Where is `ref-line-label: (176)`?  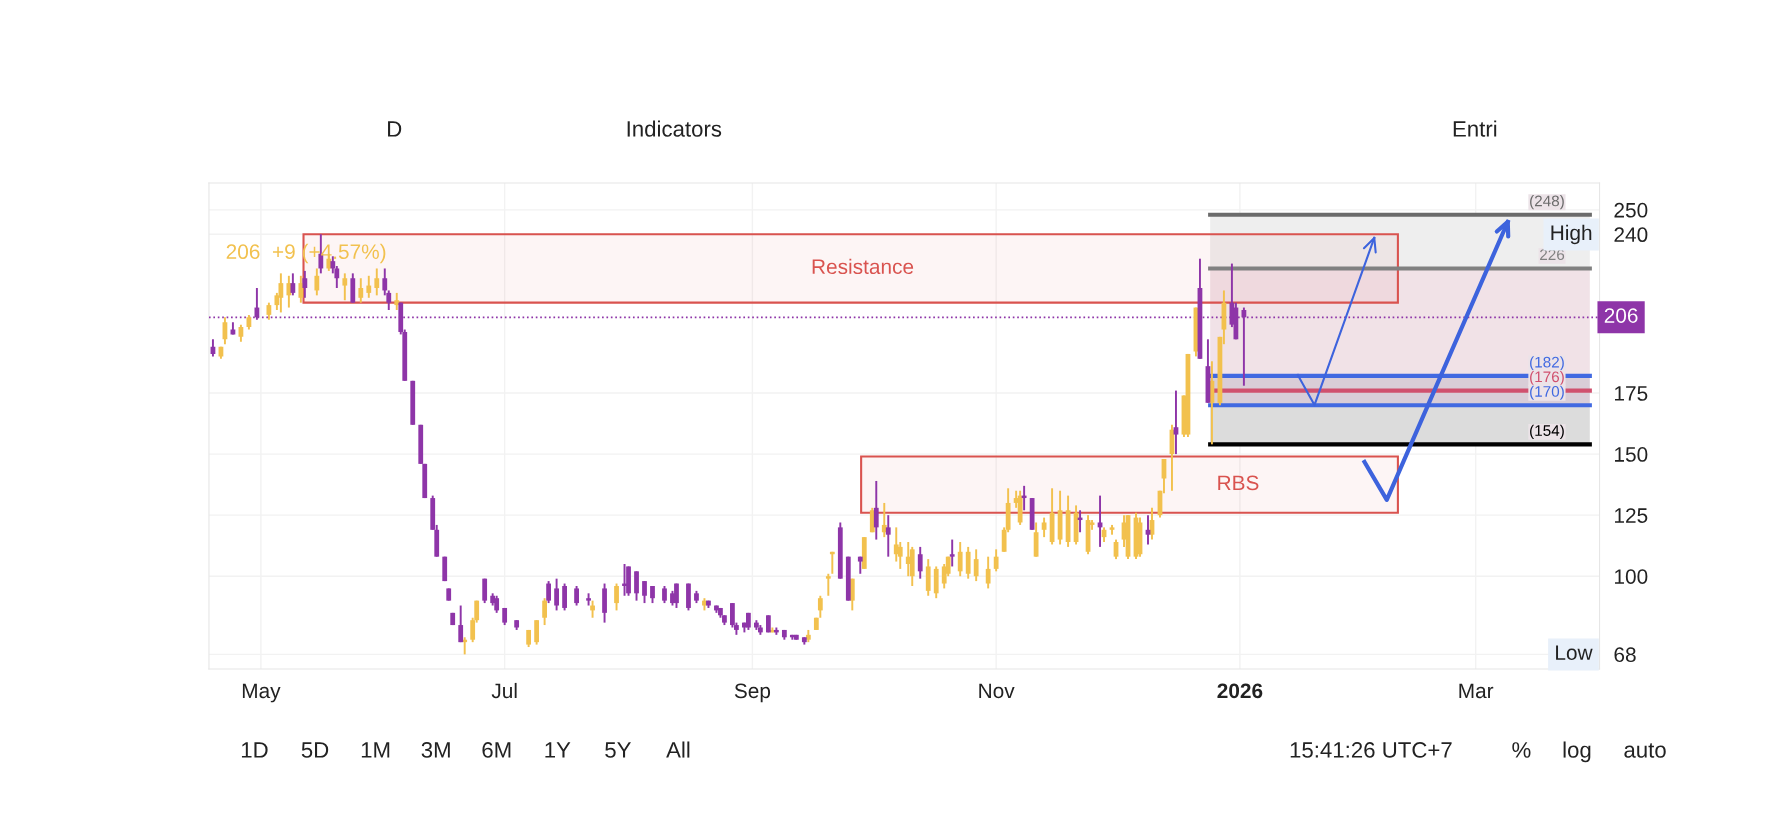
ref-line-label: (176) is located at coordinates (1547, 378).